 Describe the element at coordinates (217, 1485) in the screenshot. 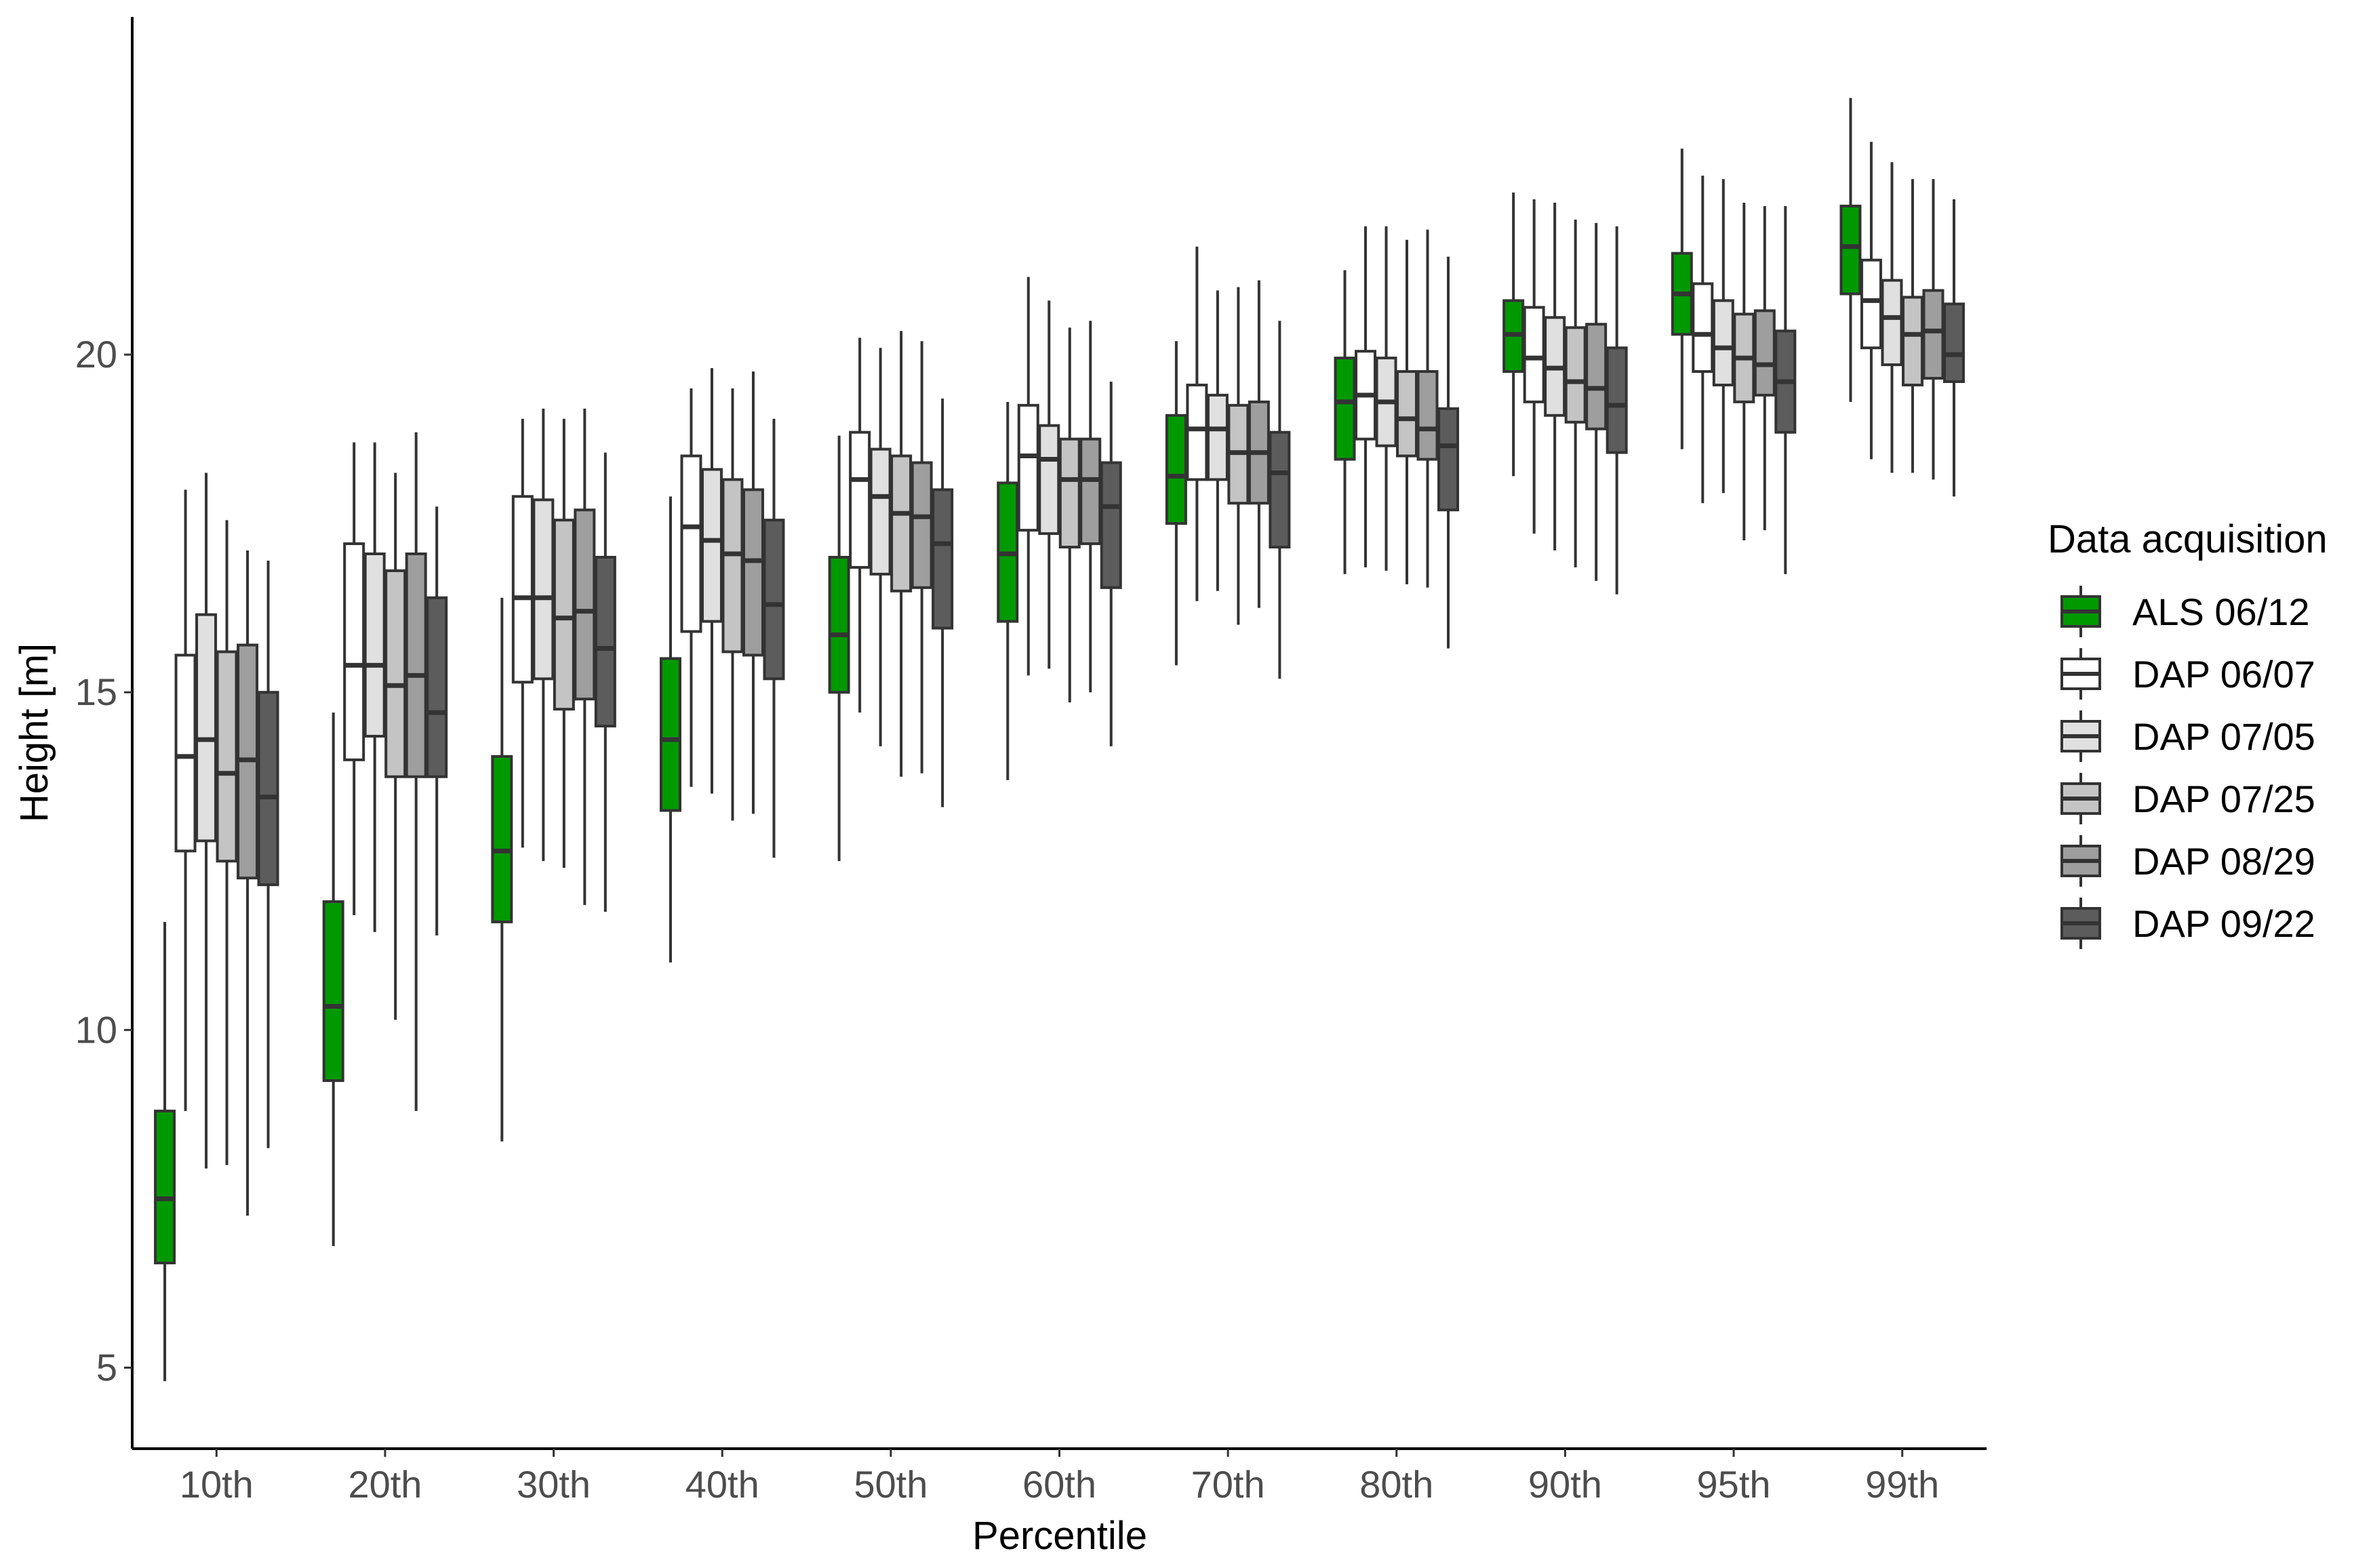

I see `x-tick-label: 10th` at that location.